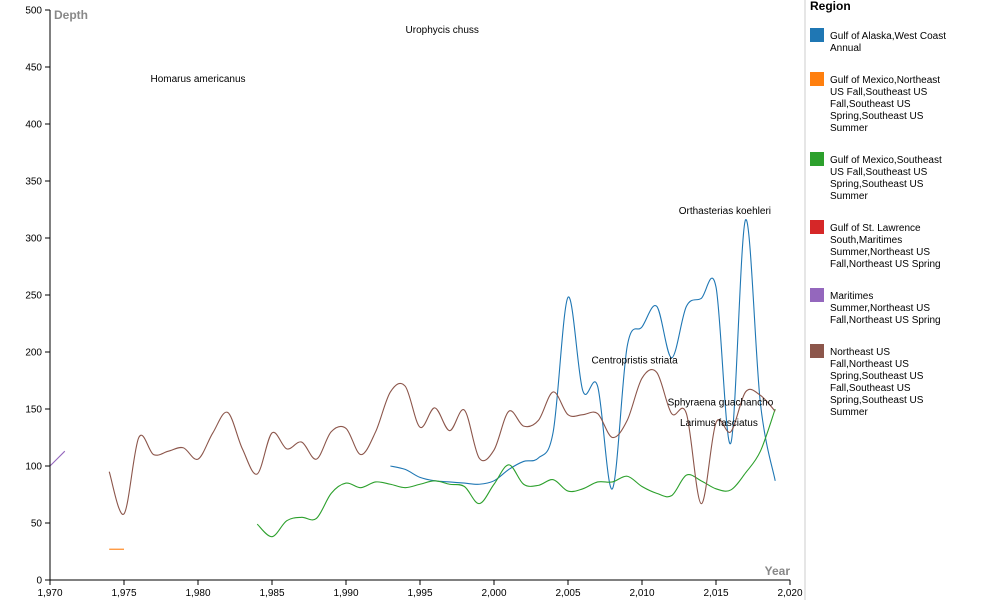 The image size is (1005, 600). I want to click on y-tick-label: 100, so click(33, 467).